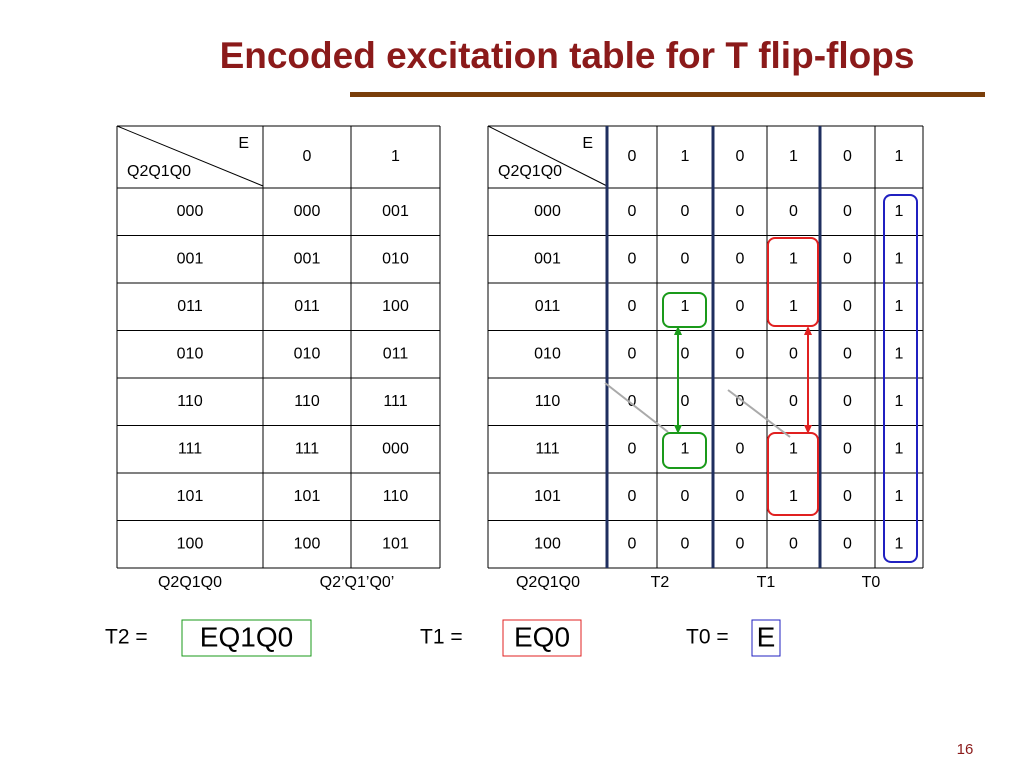  What do you see at coordinates (667, 94) in the screenshot?
I see `title-underline` at bounding box center [667, 94].